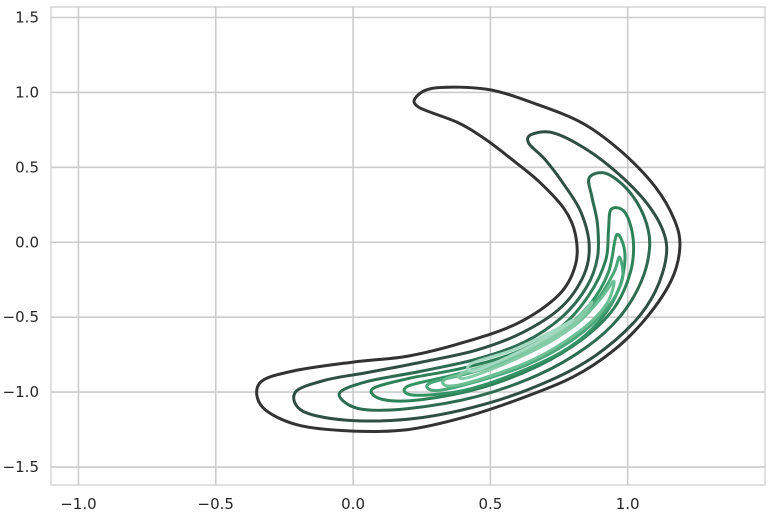 The height and width of the screenshot is (518, 771). I want to click on y-tick-label: 0.5, so click(27, 167).